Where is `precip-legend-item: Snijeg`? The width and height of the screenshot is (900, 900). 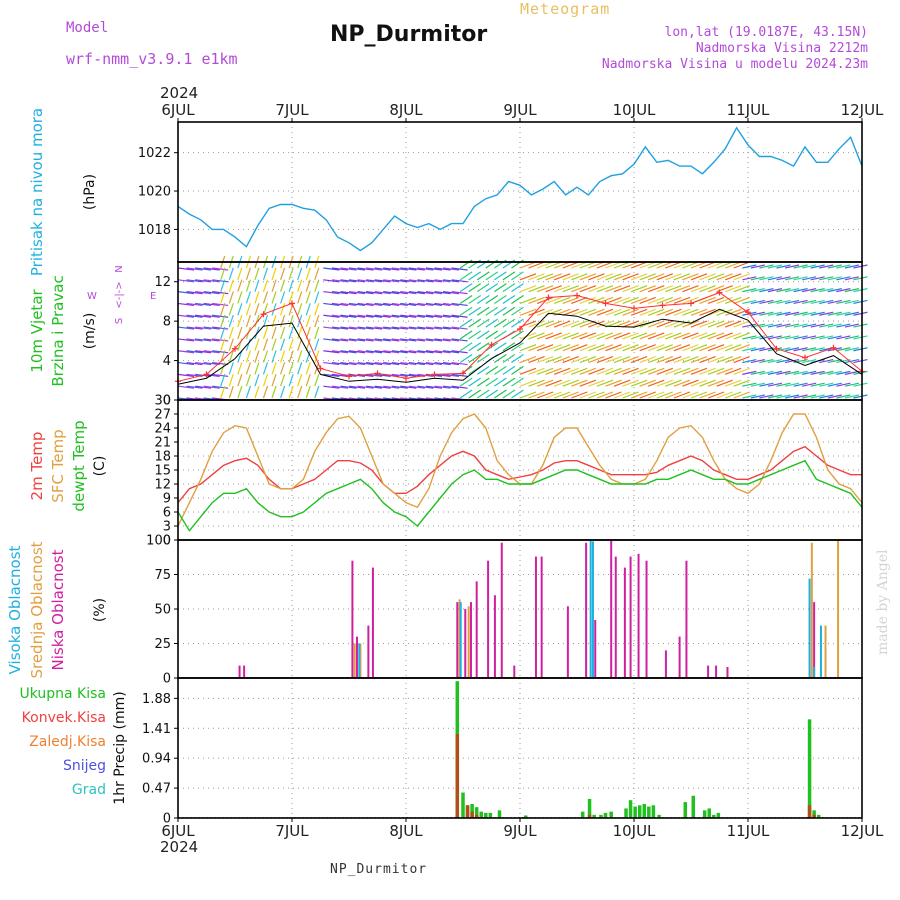
precip-legend-item: Snijeg is located at coordinates (84, 766).